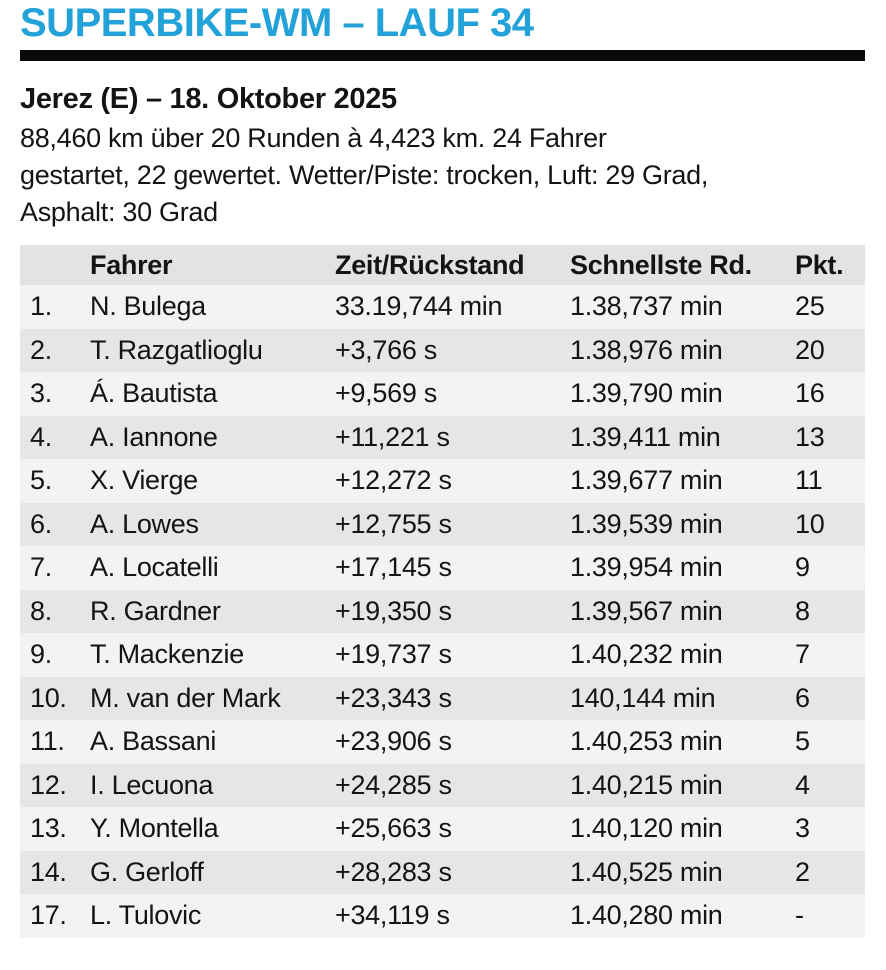  Describe the element at coordinates (646, 523) in the screenshot. I see `schnellste-cell: 1.39,539 min` at that location.